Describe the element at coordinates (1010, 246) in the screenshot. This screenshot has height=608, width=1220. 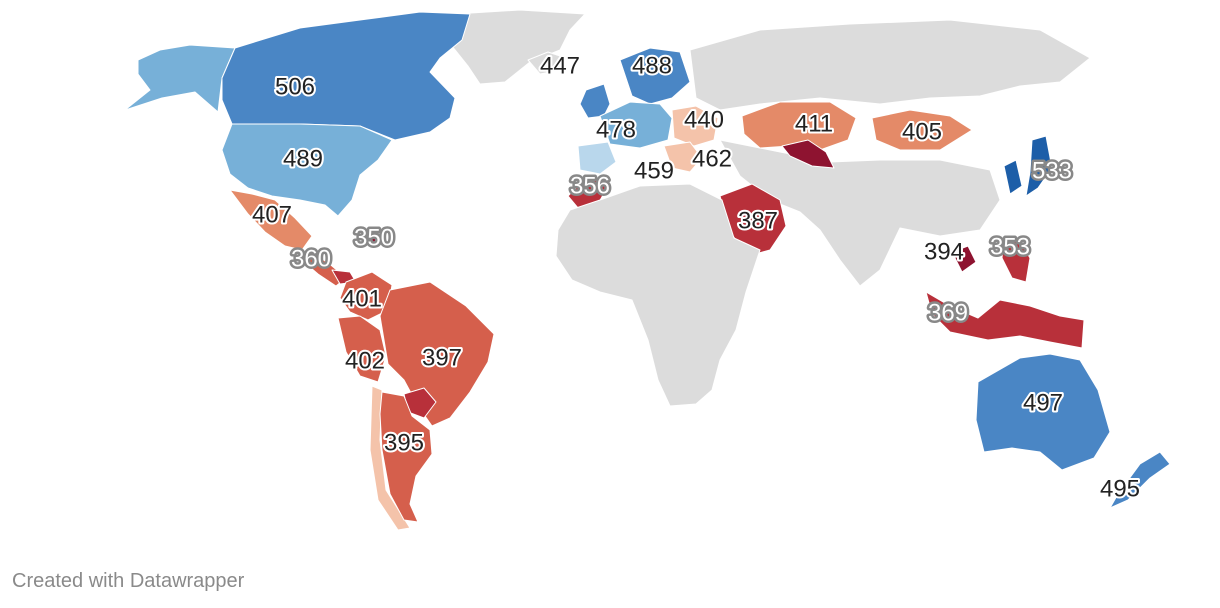
I see `label-philippines: 353` at that location.